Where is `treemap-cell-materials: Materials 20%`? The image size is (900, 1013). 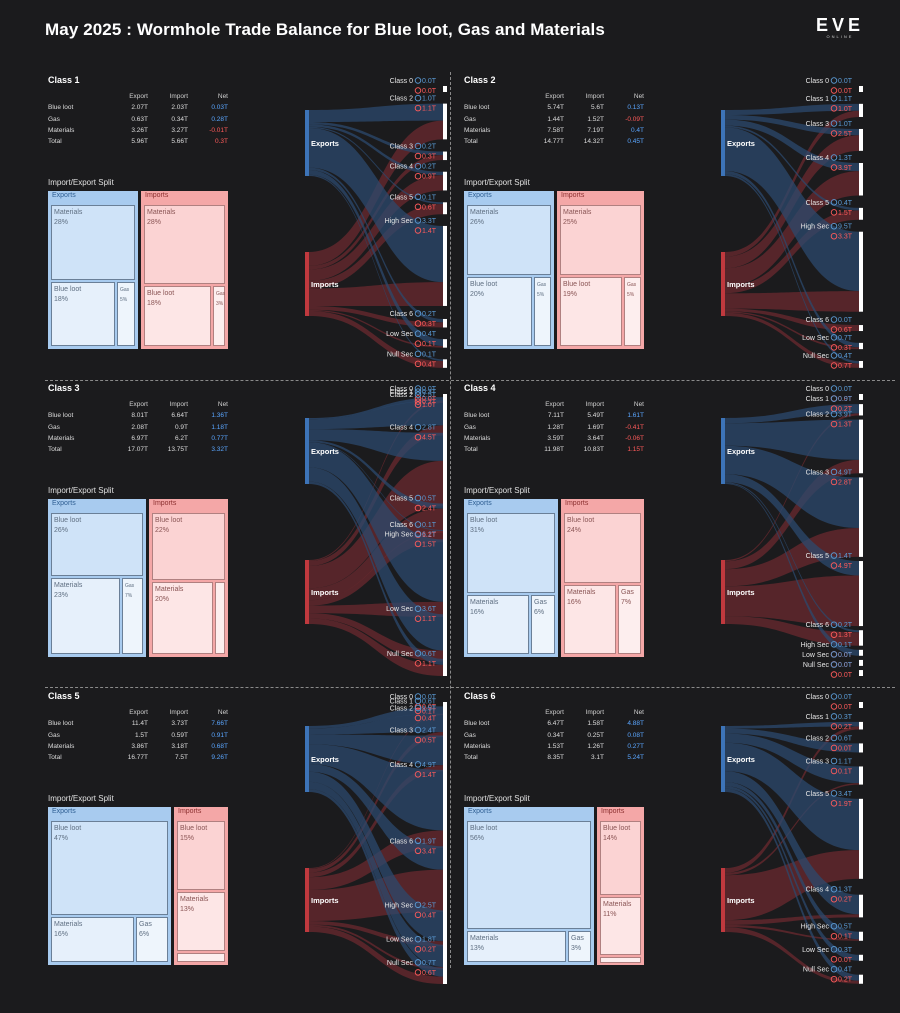
treemap-cell-materials: Materials 20% is located at coordinates (182, 618).